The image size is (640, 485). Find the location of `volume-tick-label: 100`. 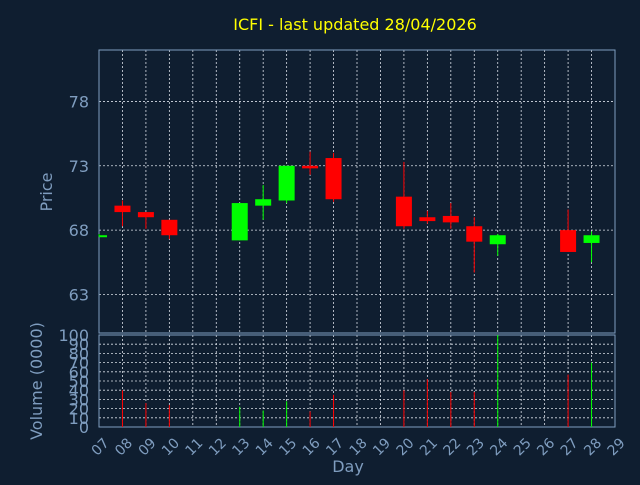

volume-tick-label: 100 is located at coordinates (73, 335).